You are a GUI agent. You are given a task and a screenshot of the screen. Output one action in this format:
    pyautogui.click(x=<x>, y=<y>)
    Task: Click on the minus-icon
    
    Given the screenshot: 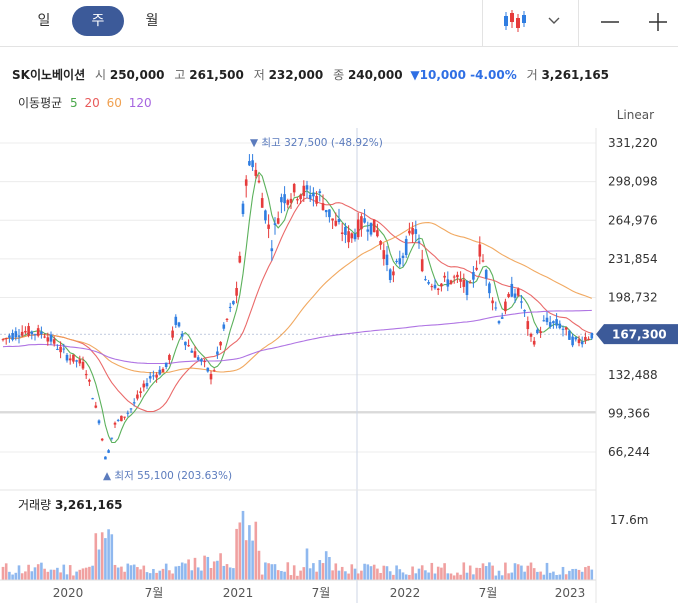 What is the action you would take?
    pyautogui.click(x=610, y=22)
    